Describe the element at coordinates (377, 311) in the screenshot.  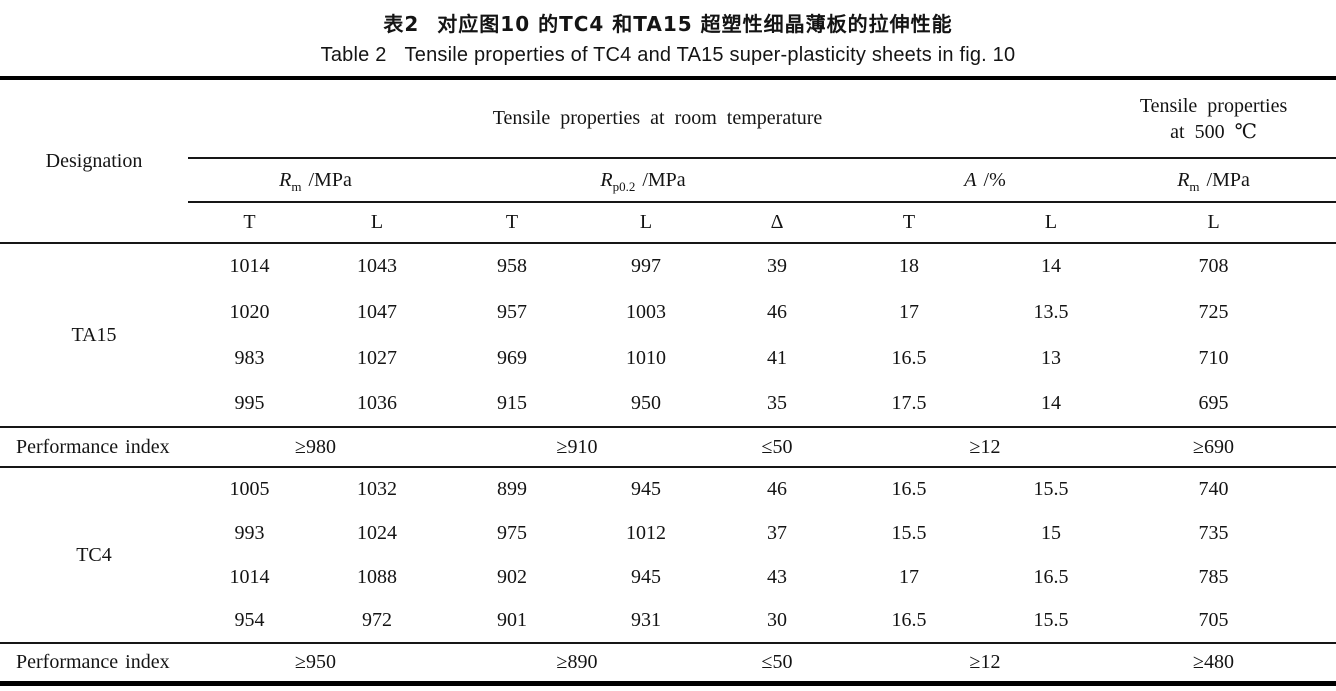
I see `data-cell: 1047` at that location.